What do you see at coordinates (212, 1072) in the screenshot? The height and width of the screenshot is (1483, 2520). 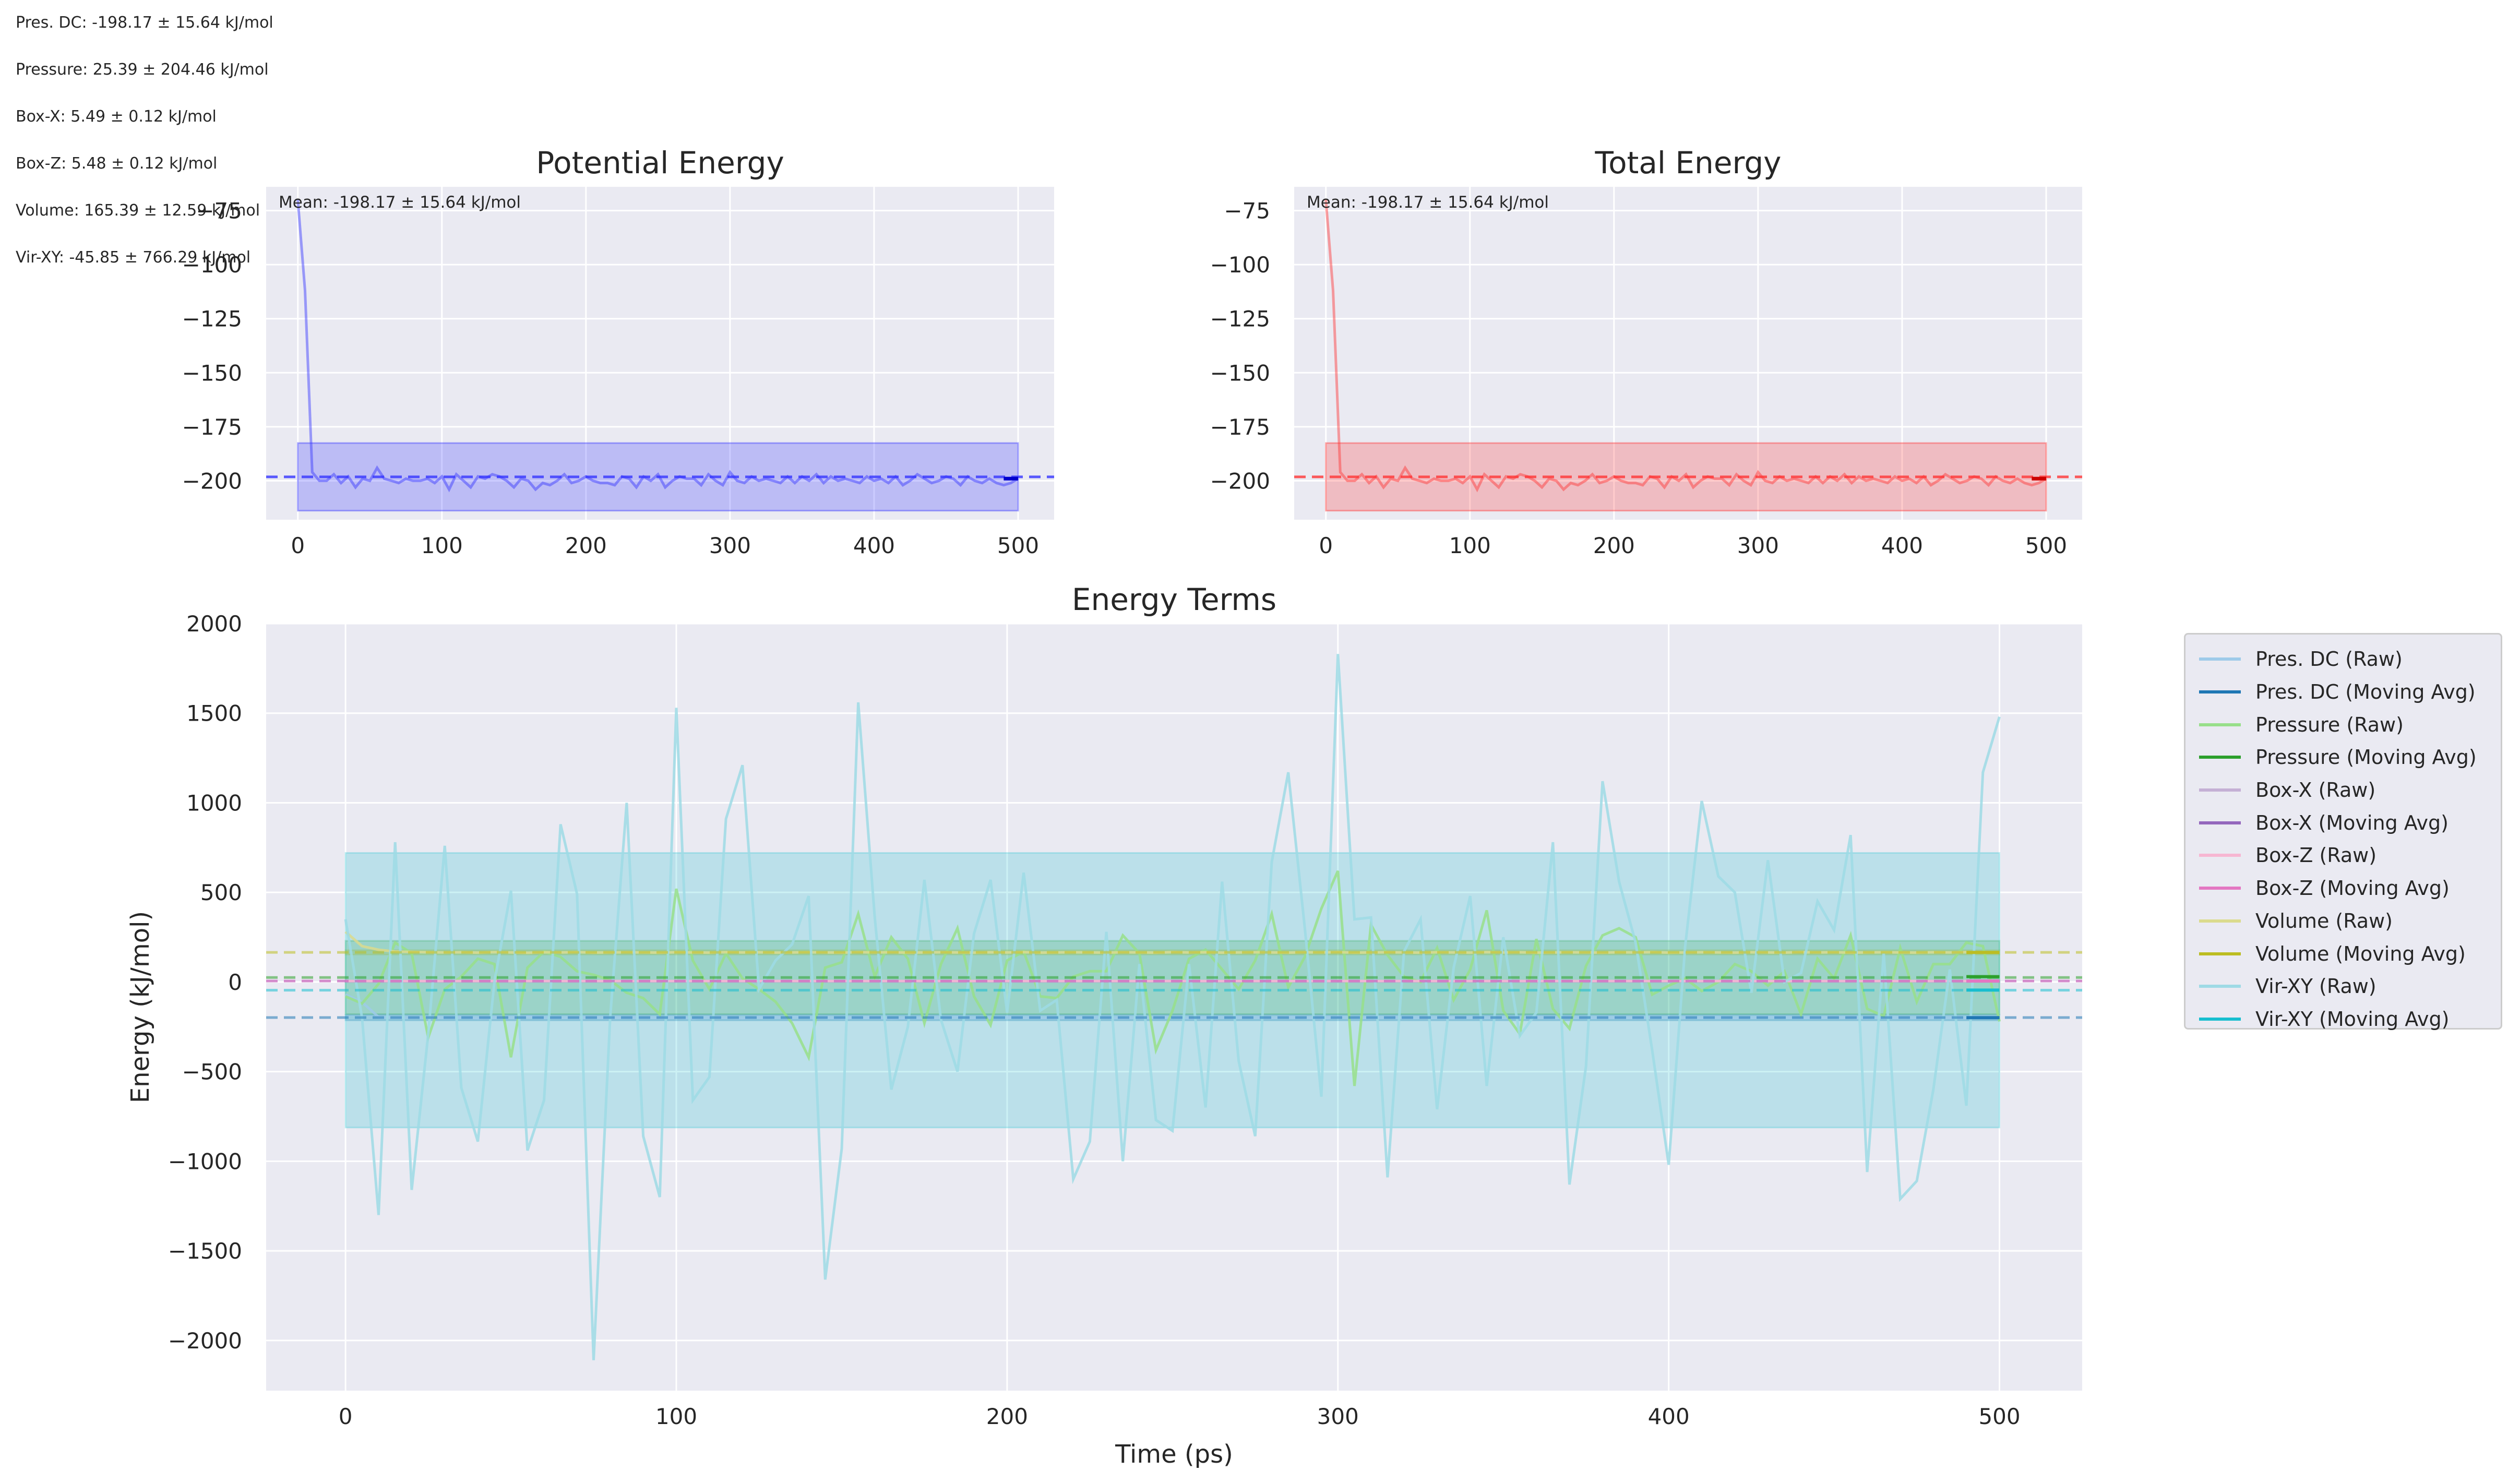 I see `y-tick-label: −500` at bounding box center [212, 1072].